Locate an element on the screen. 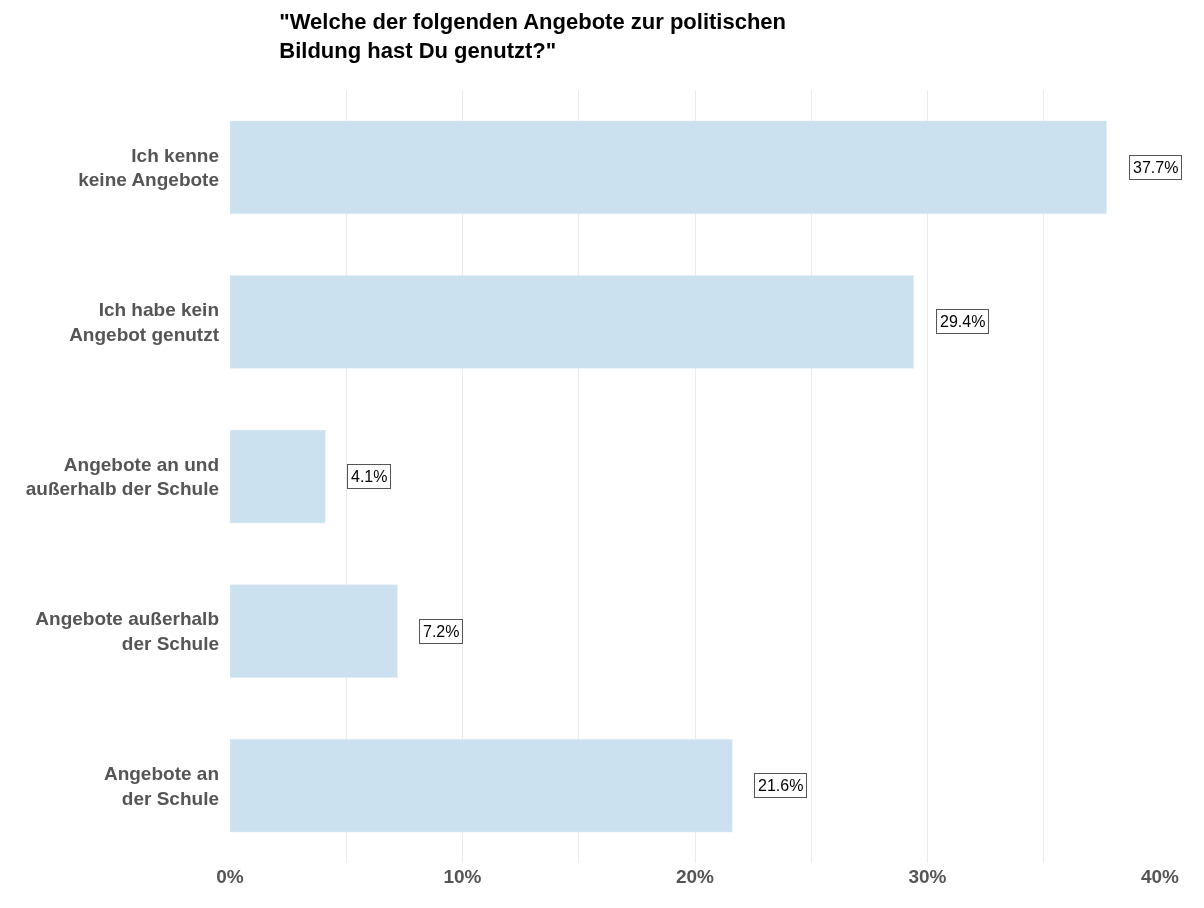 Image resolution: width=1204 pixels, height=908 pixels. x-tick-label: 10% is located at coordinates (462, 876).